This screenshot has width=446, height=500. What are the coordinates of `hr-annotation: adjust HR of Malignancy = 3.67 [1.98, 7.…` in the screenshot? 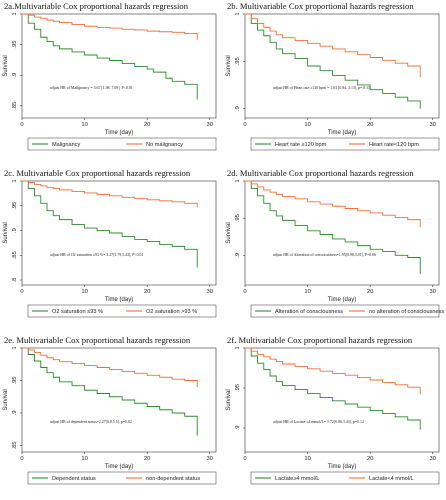 It's located at (91, 88).